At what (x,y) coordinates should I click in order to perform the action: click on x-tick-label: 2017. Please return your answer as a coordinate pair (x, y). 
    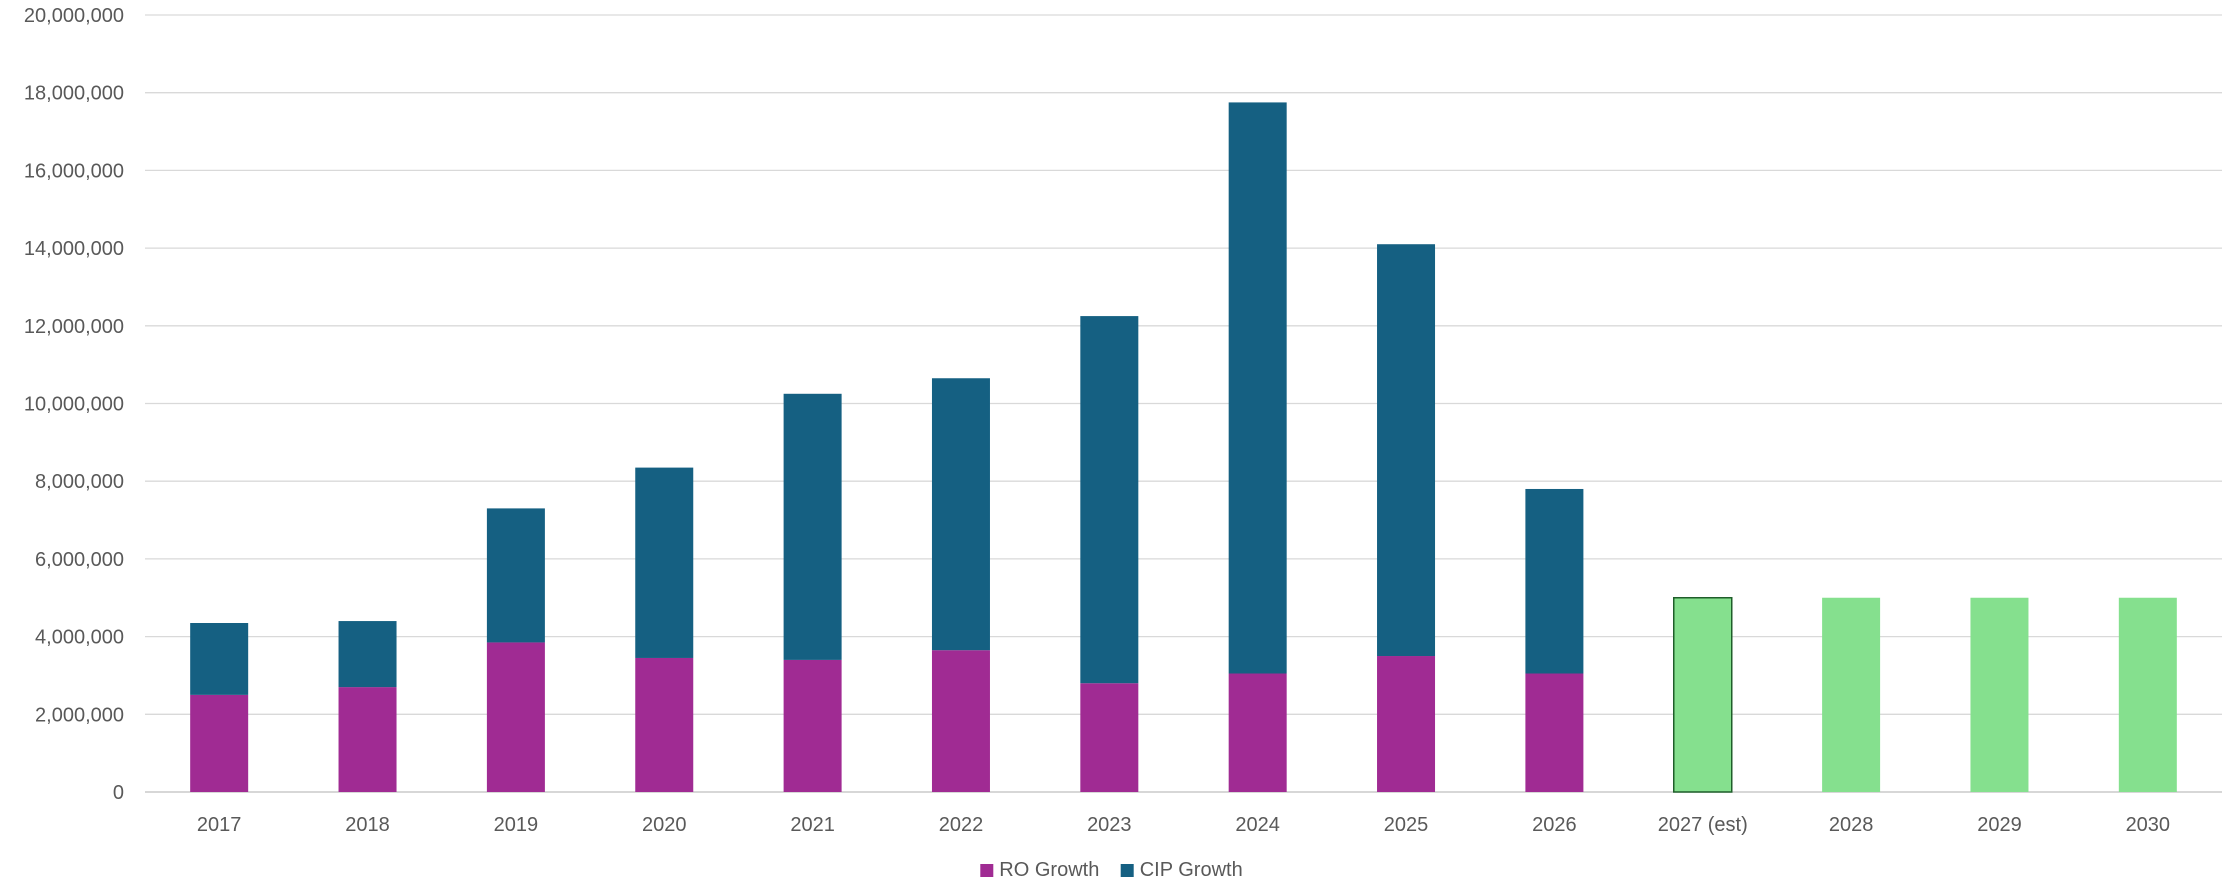
    Looking at the image, I should click on (219, 825).